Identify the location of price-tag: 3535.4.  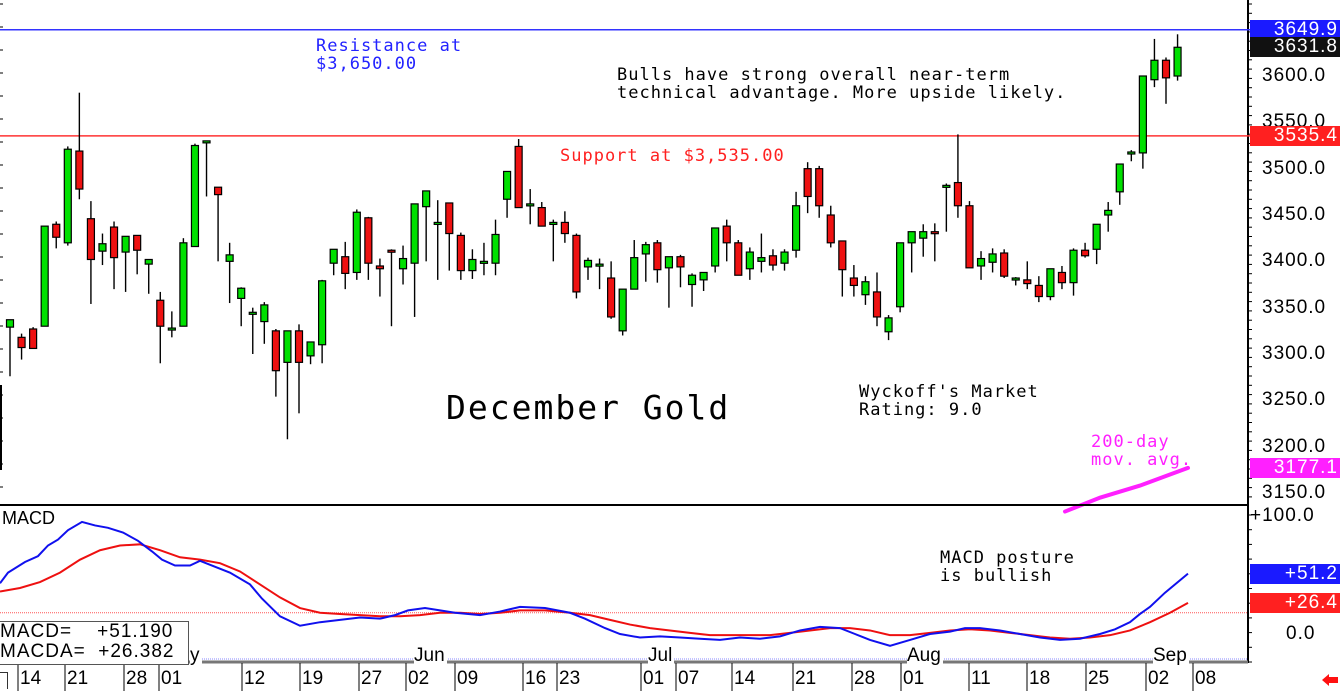
(1295, 135).